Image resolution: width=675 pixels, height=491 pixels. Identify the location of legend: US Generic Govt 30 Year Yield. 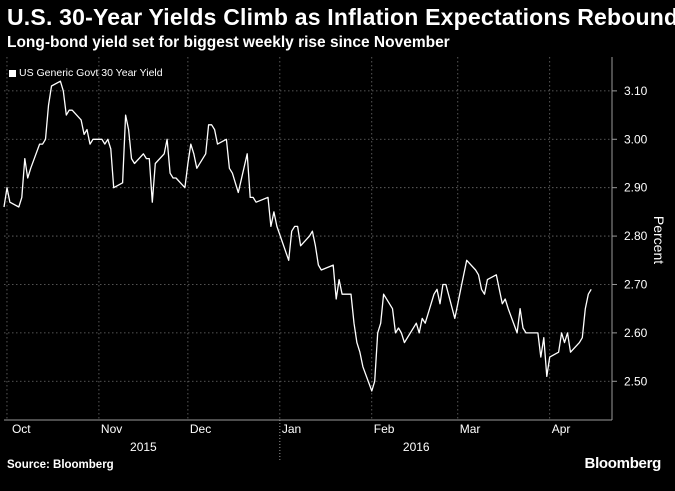
(86, 73).